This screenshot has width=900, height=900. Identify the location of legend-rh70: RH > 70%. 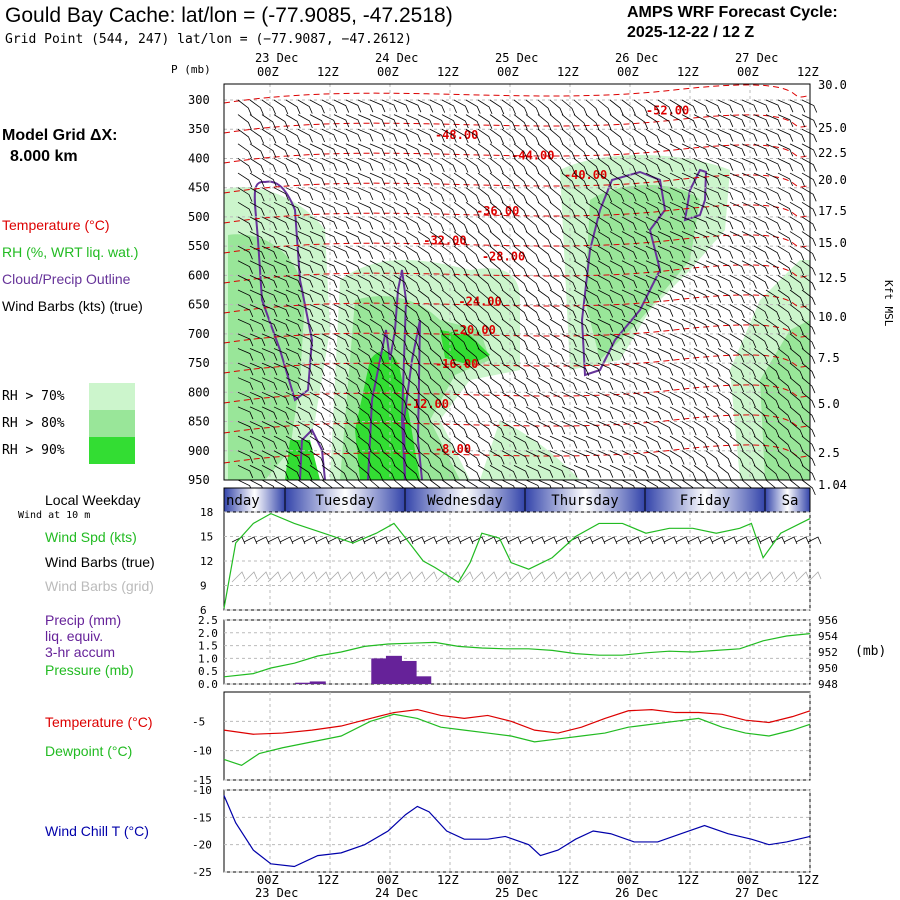
(33, 396).